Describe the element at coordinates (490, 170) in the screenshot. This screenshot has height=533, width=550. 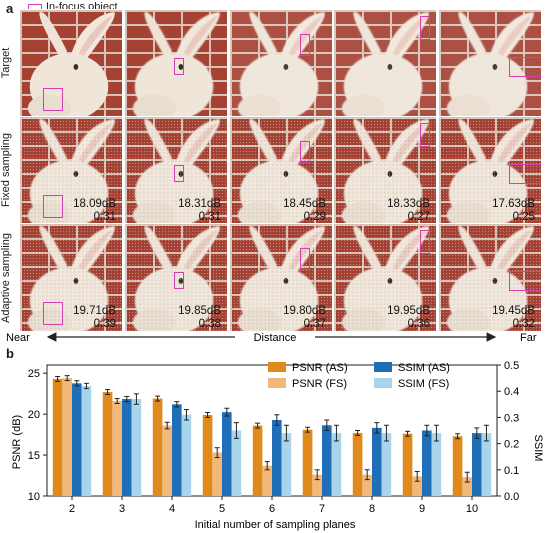
I see `tile-r1-c4: 17.63dB 0.25` at that location.